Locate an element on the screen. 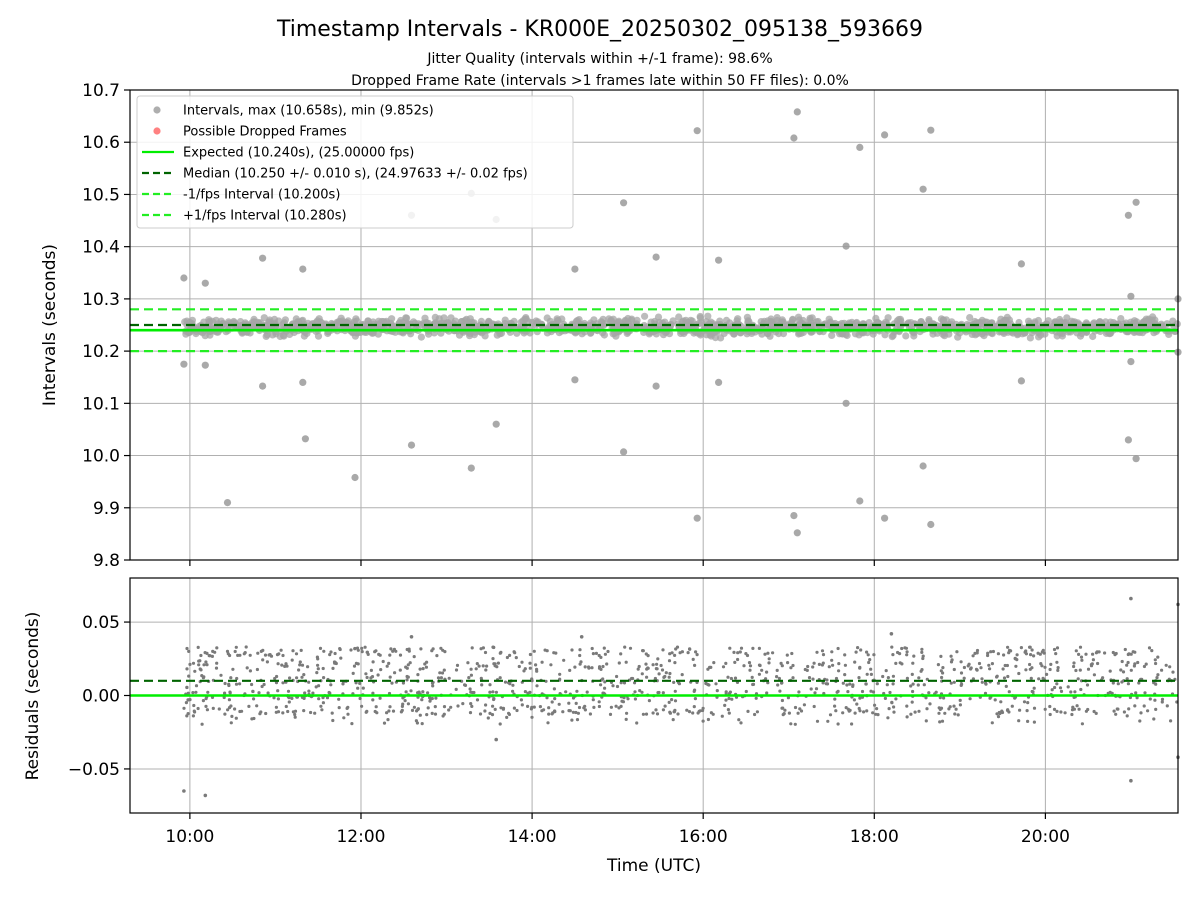  x-tick-label: 12:00 is located at coordinates (360, 837).